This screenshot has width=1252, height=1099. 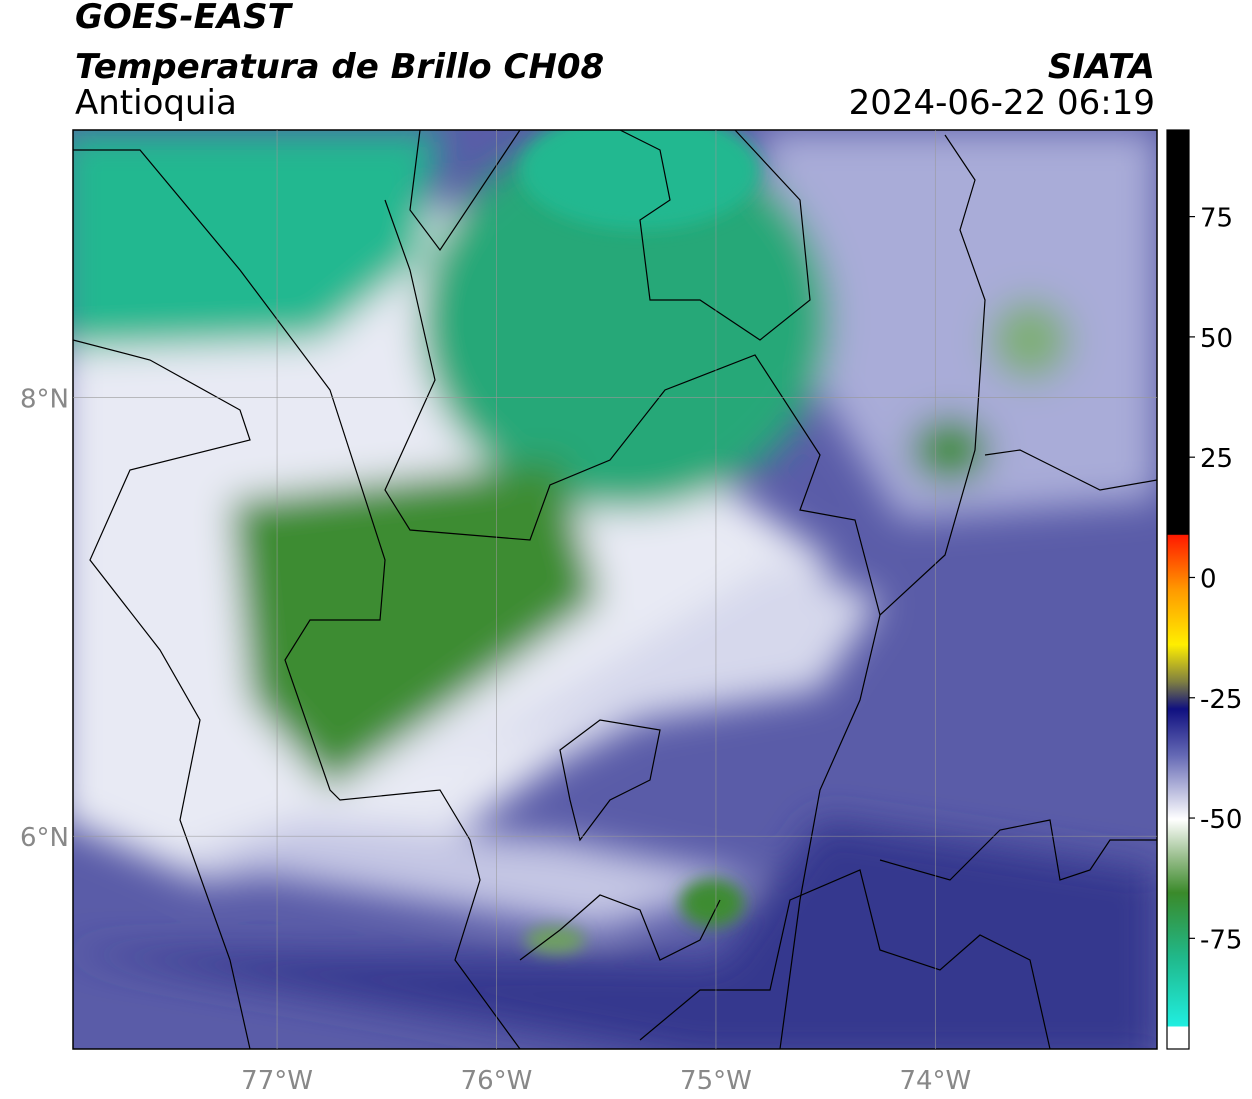 What do you see at coordinates (935, 1081) in the screenshot?
I see `x-tick-label: 74°W` at bounding box center [935, 1081].